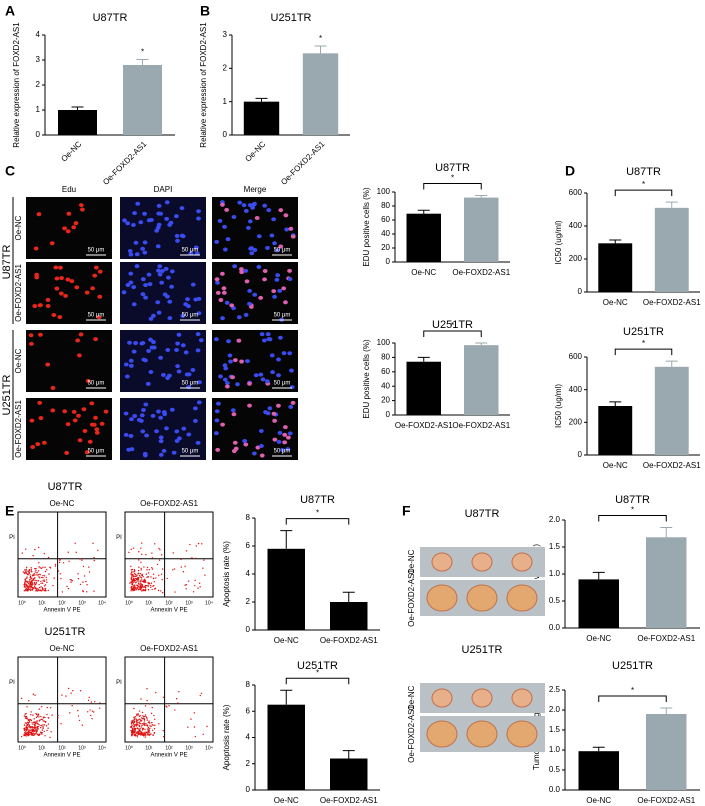  What do you see at coordinates (62, 603) in the screenshot?
I see `flow-tick: 10²` at bounding box center [62, 603].